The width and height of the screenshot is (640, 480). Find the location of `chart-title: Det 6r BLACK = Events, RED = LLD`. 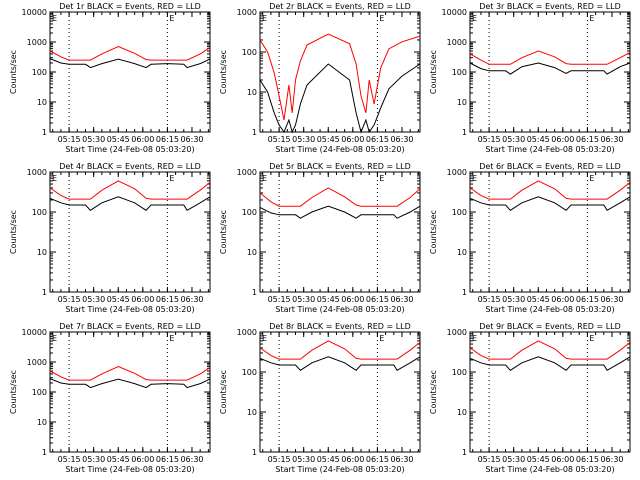

chart-title: Det 6r BLACK = Events, RED = LLD is located at coordinates (550, 166).